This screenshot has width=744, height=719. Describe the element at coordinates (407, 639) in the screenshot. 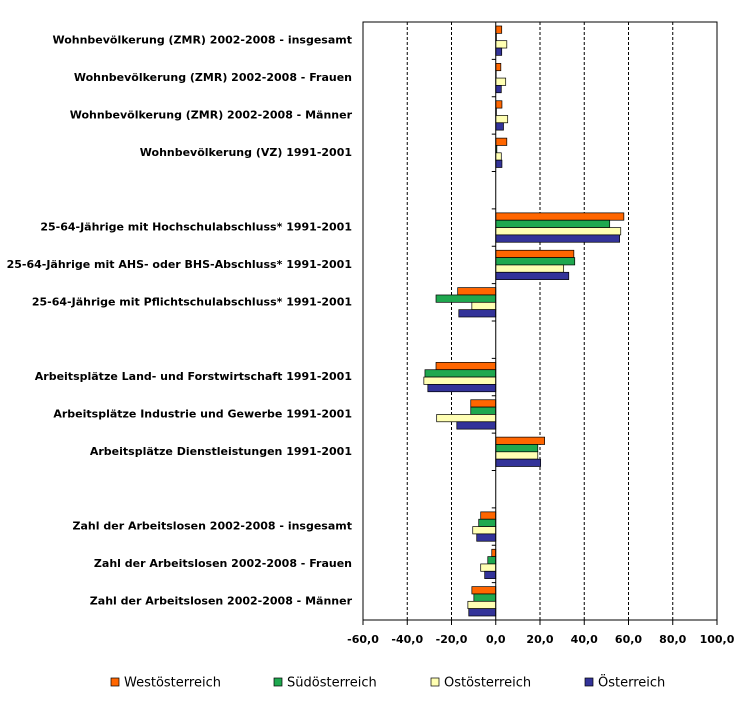

I see `x-tick-label: -40,0` at that location.